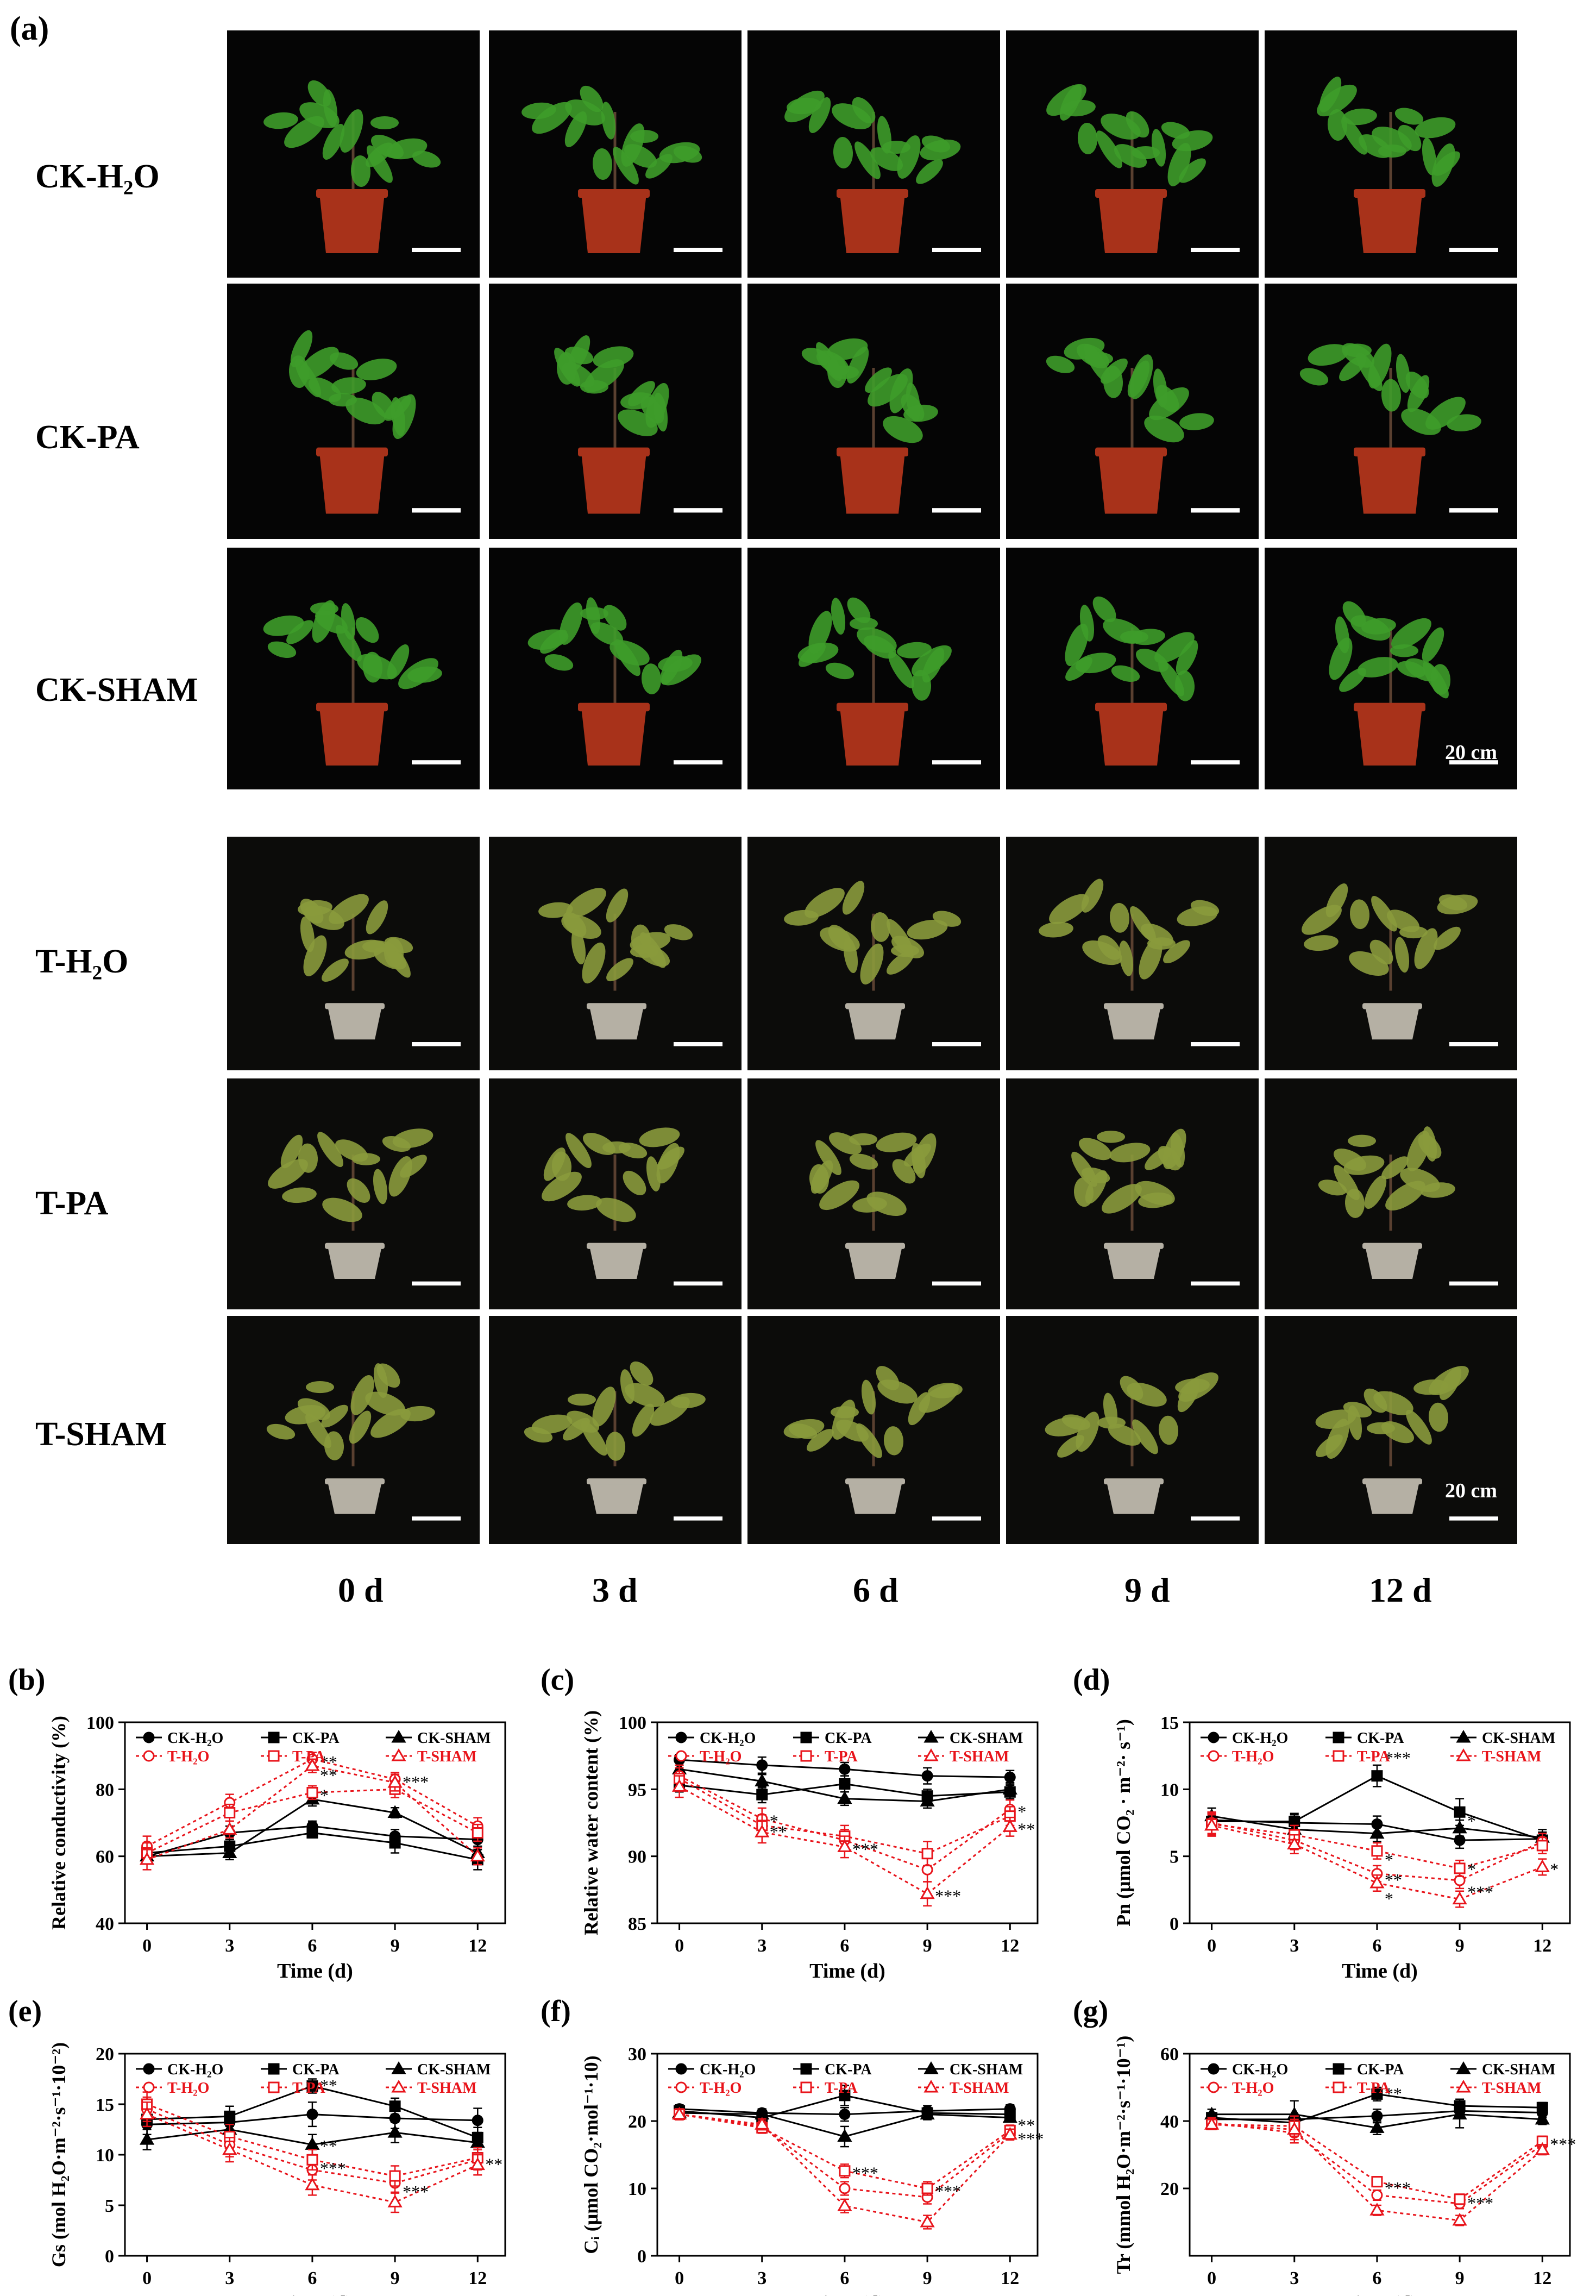 This screenshot has width=1596, height=2296. What do you see at coordinates (1377, 1846) in the screenshot?
I see `series-line` at bounding box center [1377, 1846].